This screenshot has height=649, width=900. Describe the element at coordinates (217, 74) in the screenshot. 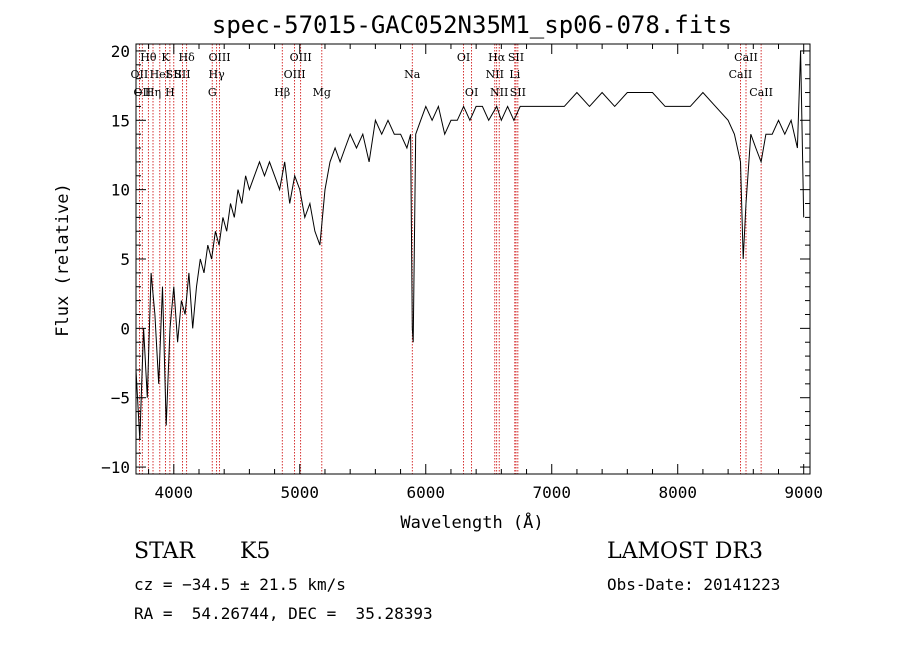

I see `line-label-11: Hγ` at that location.